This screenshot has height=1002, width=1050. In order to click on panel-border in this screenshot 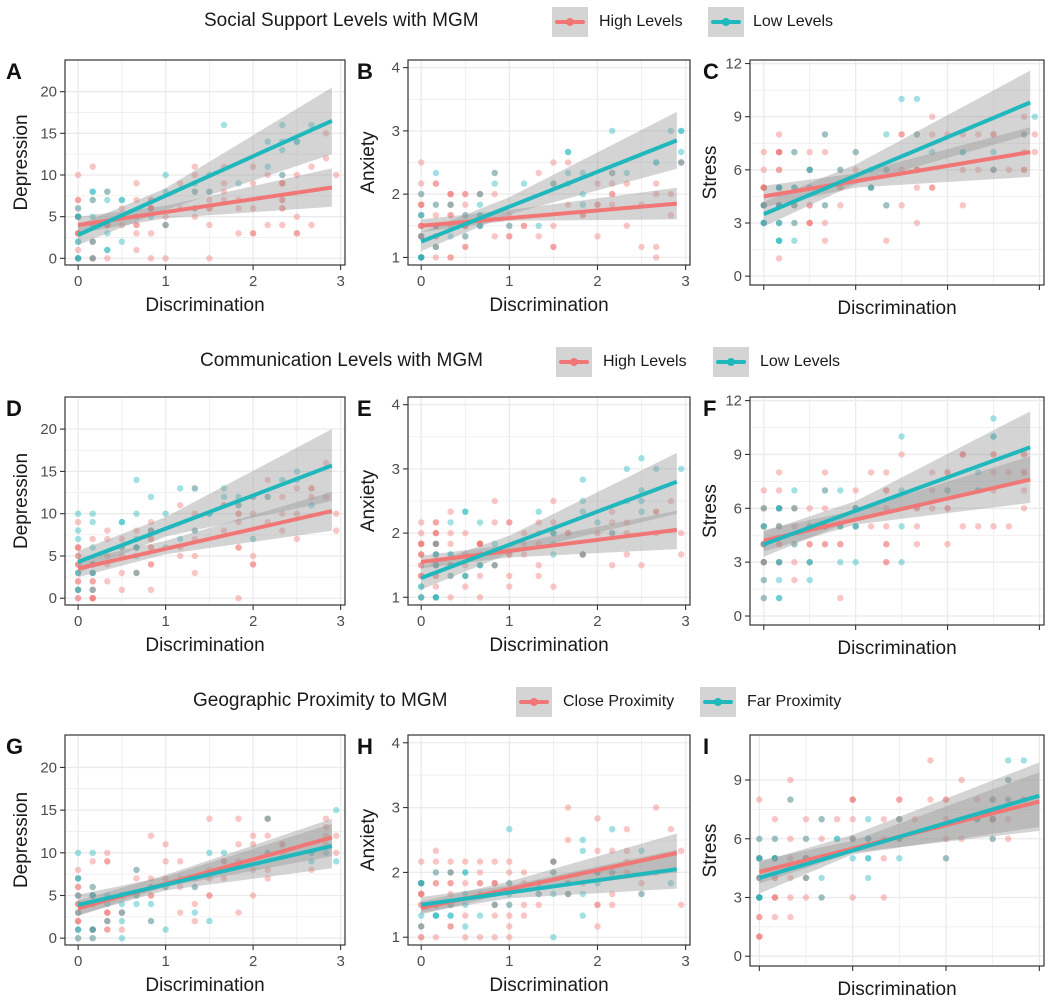, I will do `click(897, 172)`.